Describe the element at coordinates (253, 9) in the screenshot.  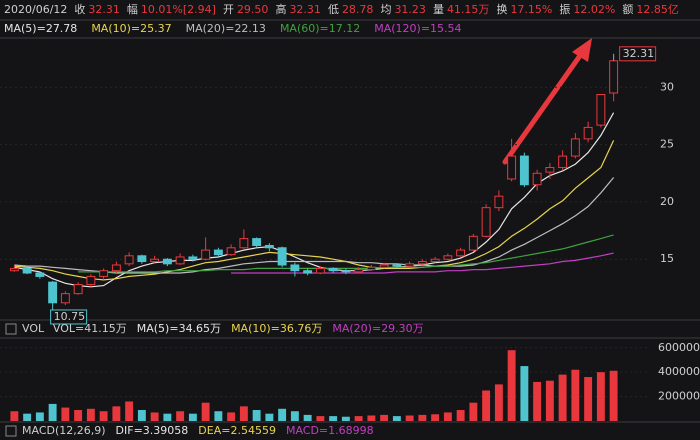
I see `header-value: 29.50` at that location.